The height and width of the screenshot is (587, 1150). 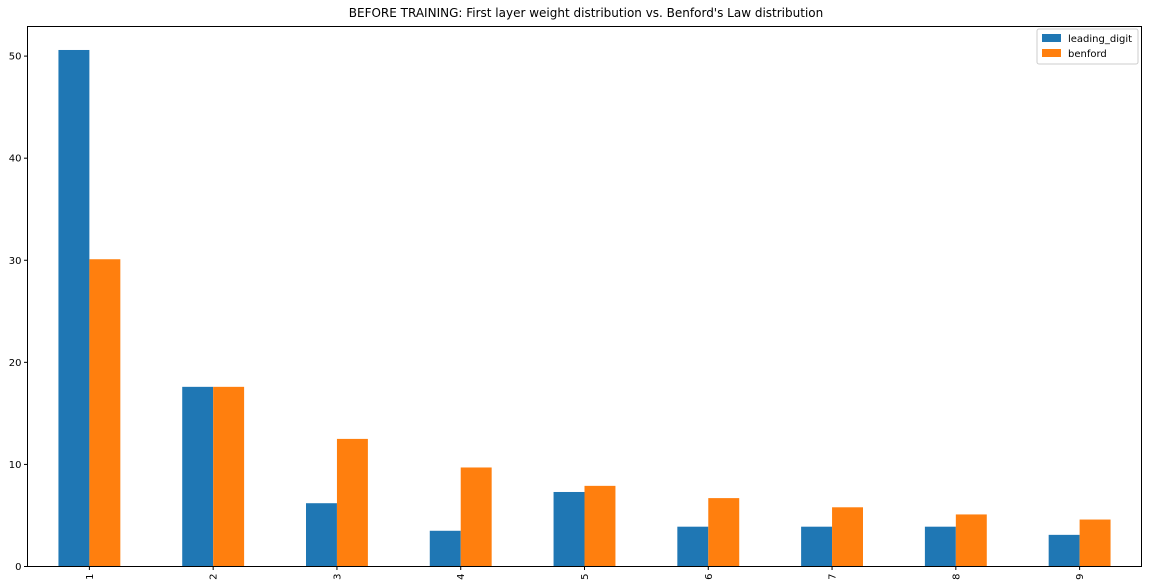 I want to click on y-tick-label-0: 0, so click(x=18, y=567).